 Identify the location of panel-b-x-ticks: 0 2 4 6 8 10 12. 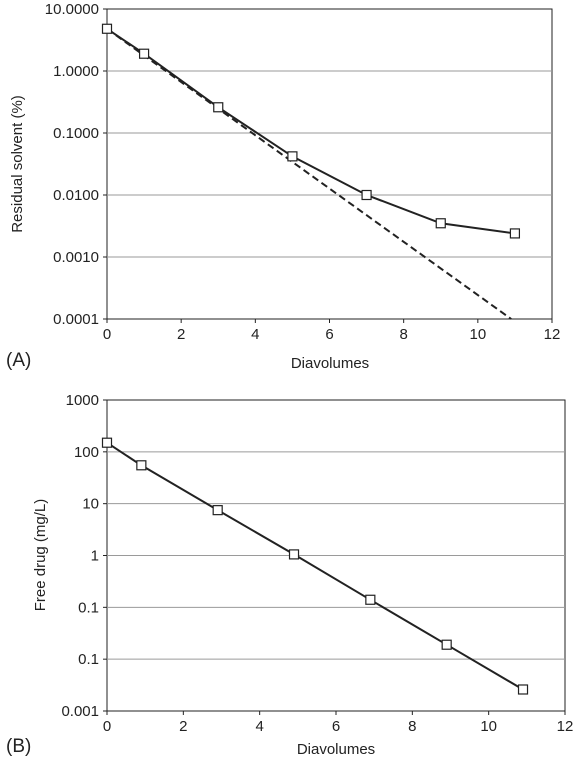
(338, 723).